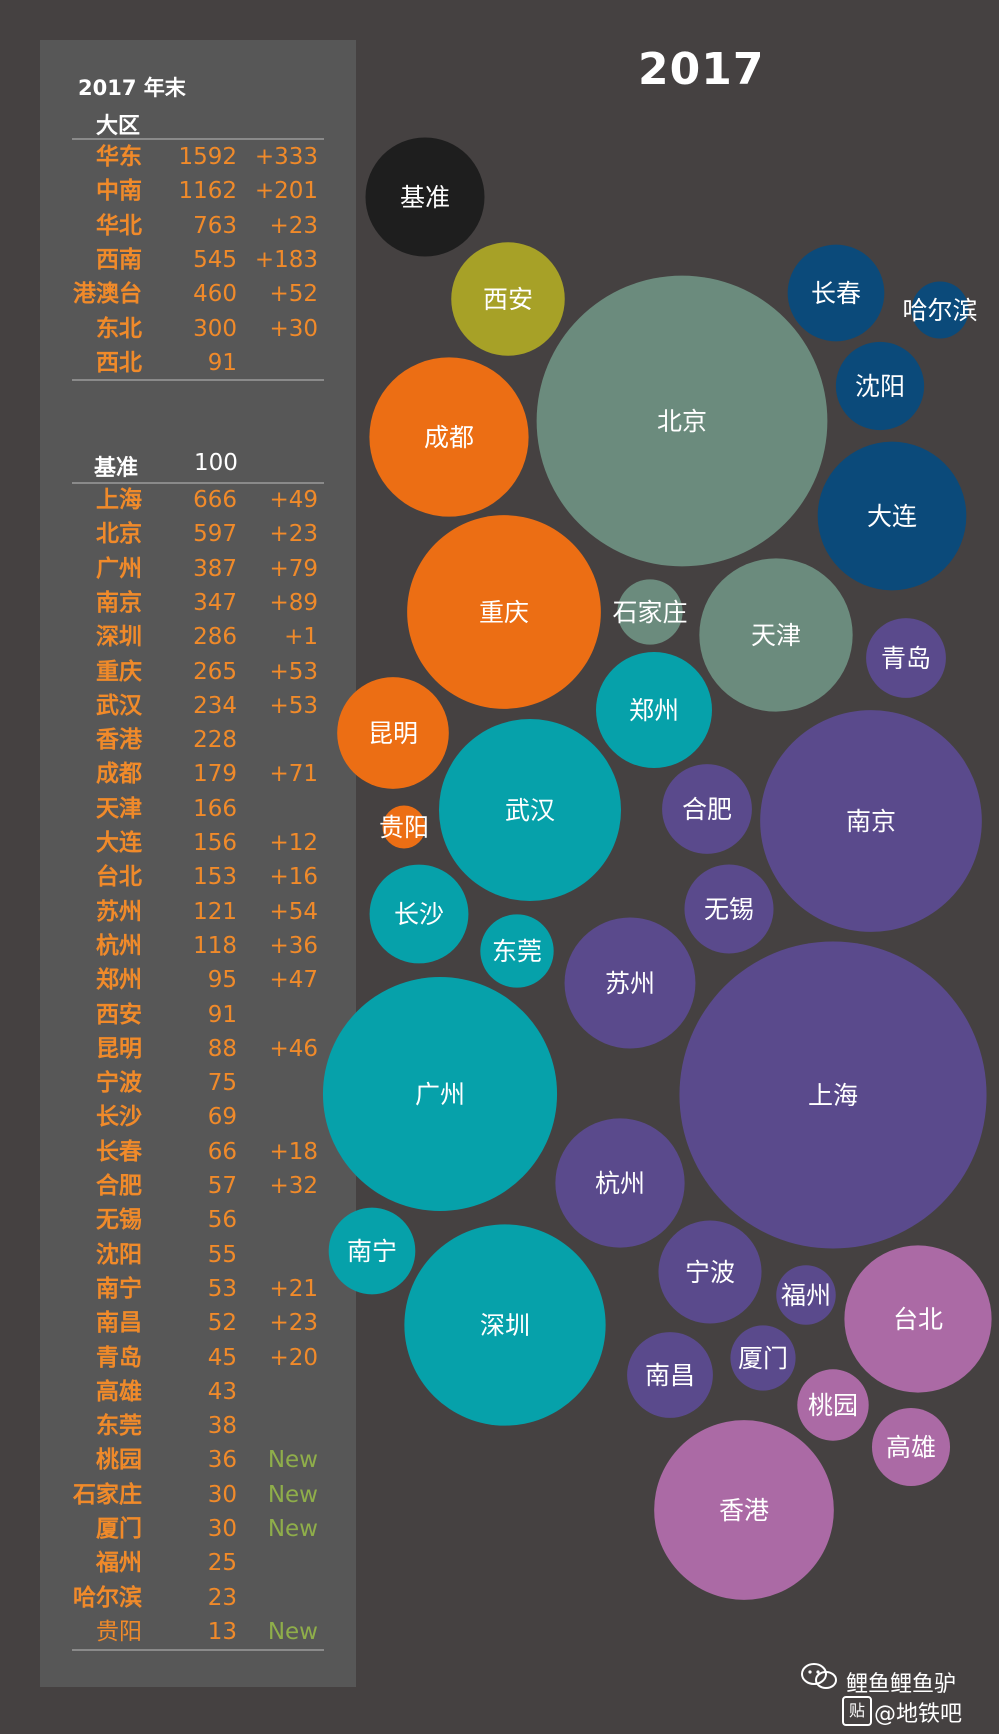 The image size is (999, 1734). What do you see at coordinates (222, 1048) in the screenshot?
I see `row-value: 88` at bounding box center [222, 1048].